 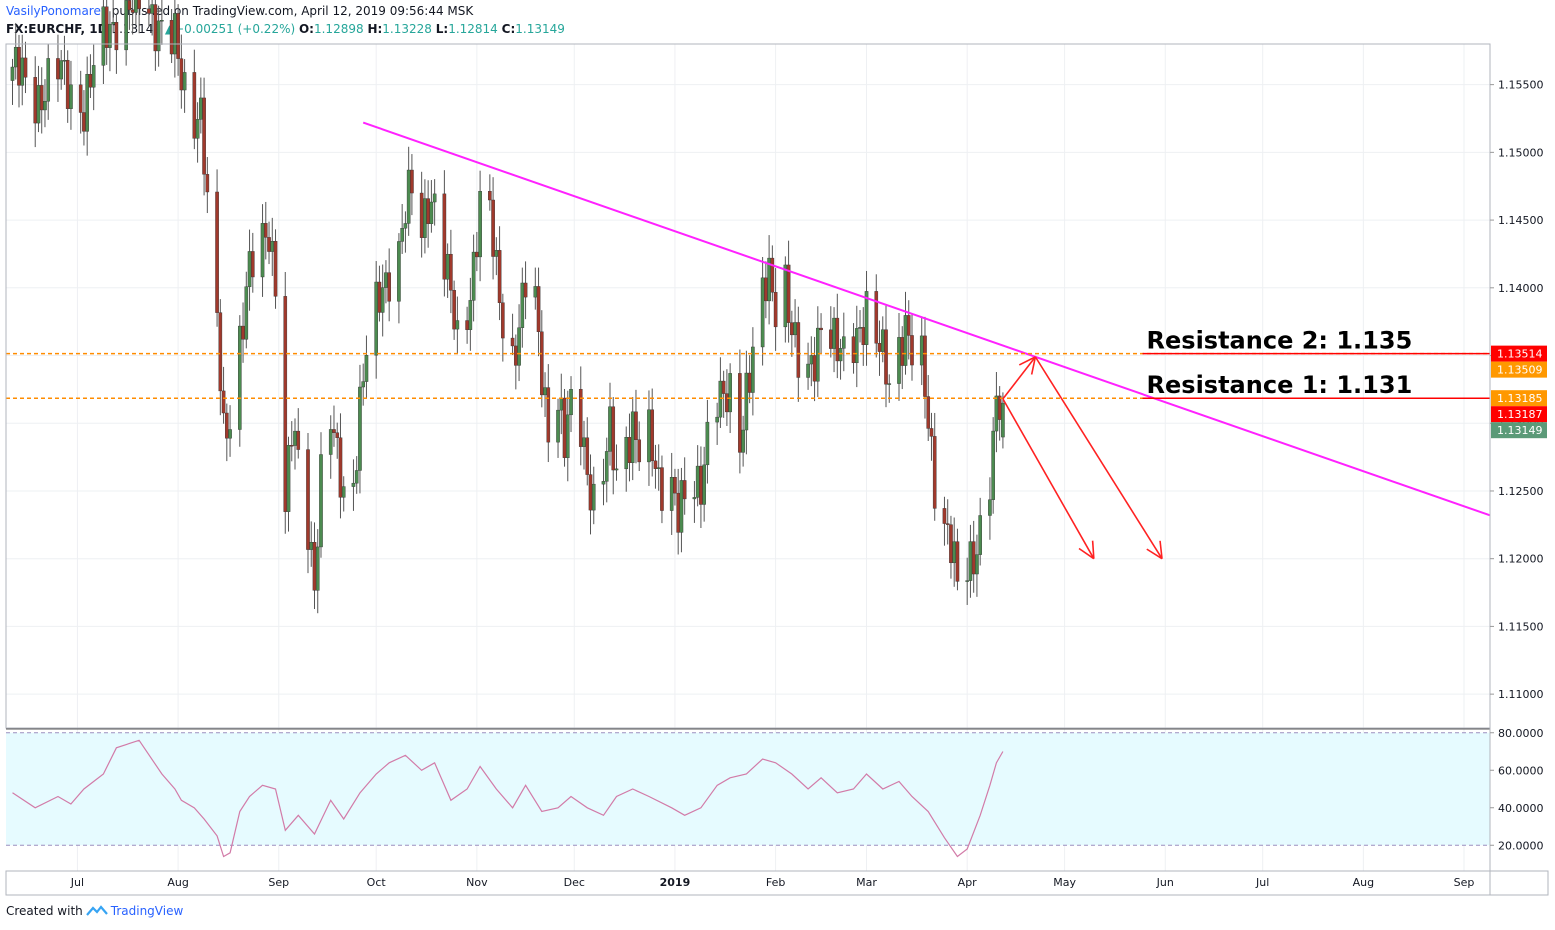 I want to click on author-link: VasilyPonomarev, so click(x=57, y=11).